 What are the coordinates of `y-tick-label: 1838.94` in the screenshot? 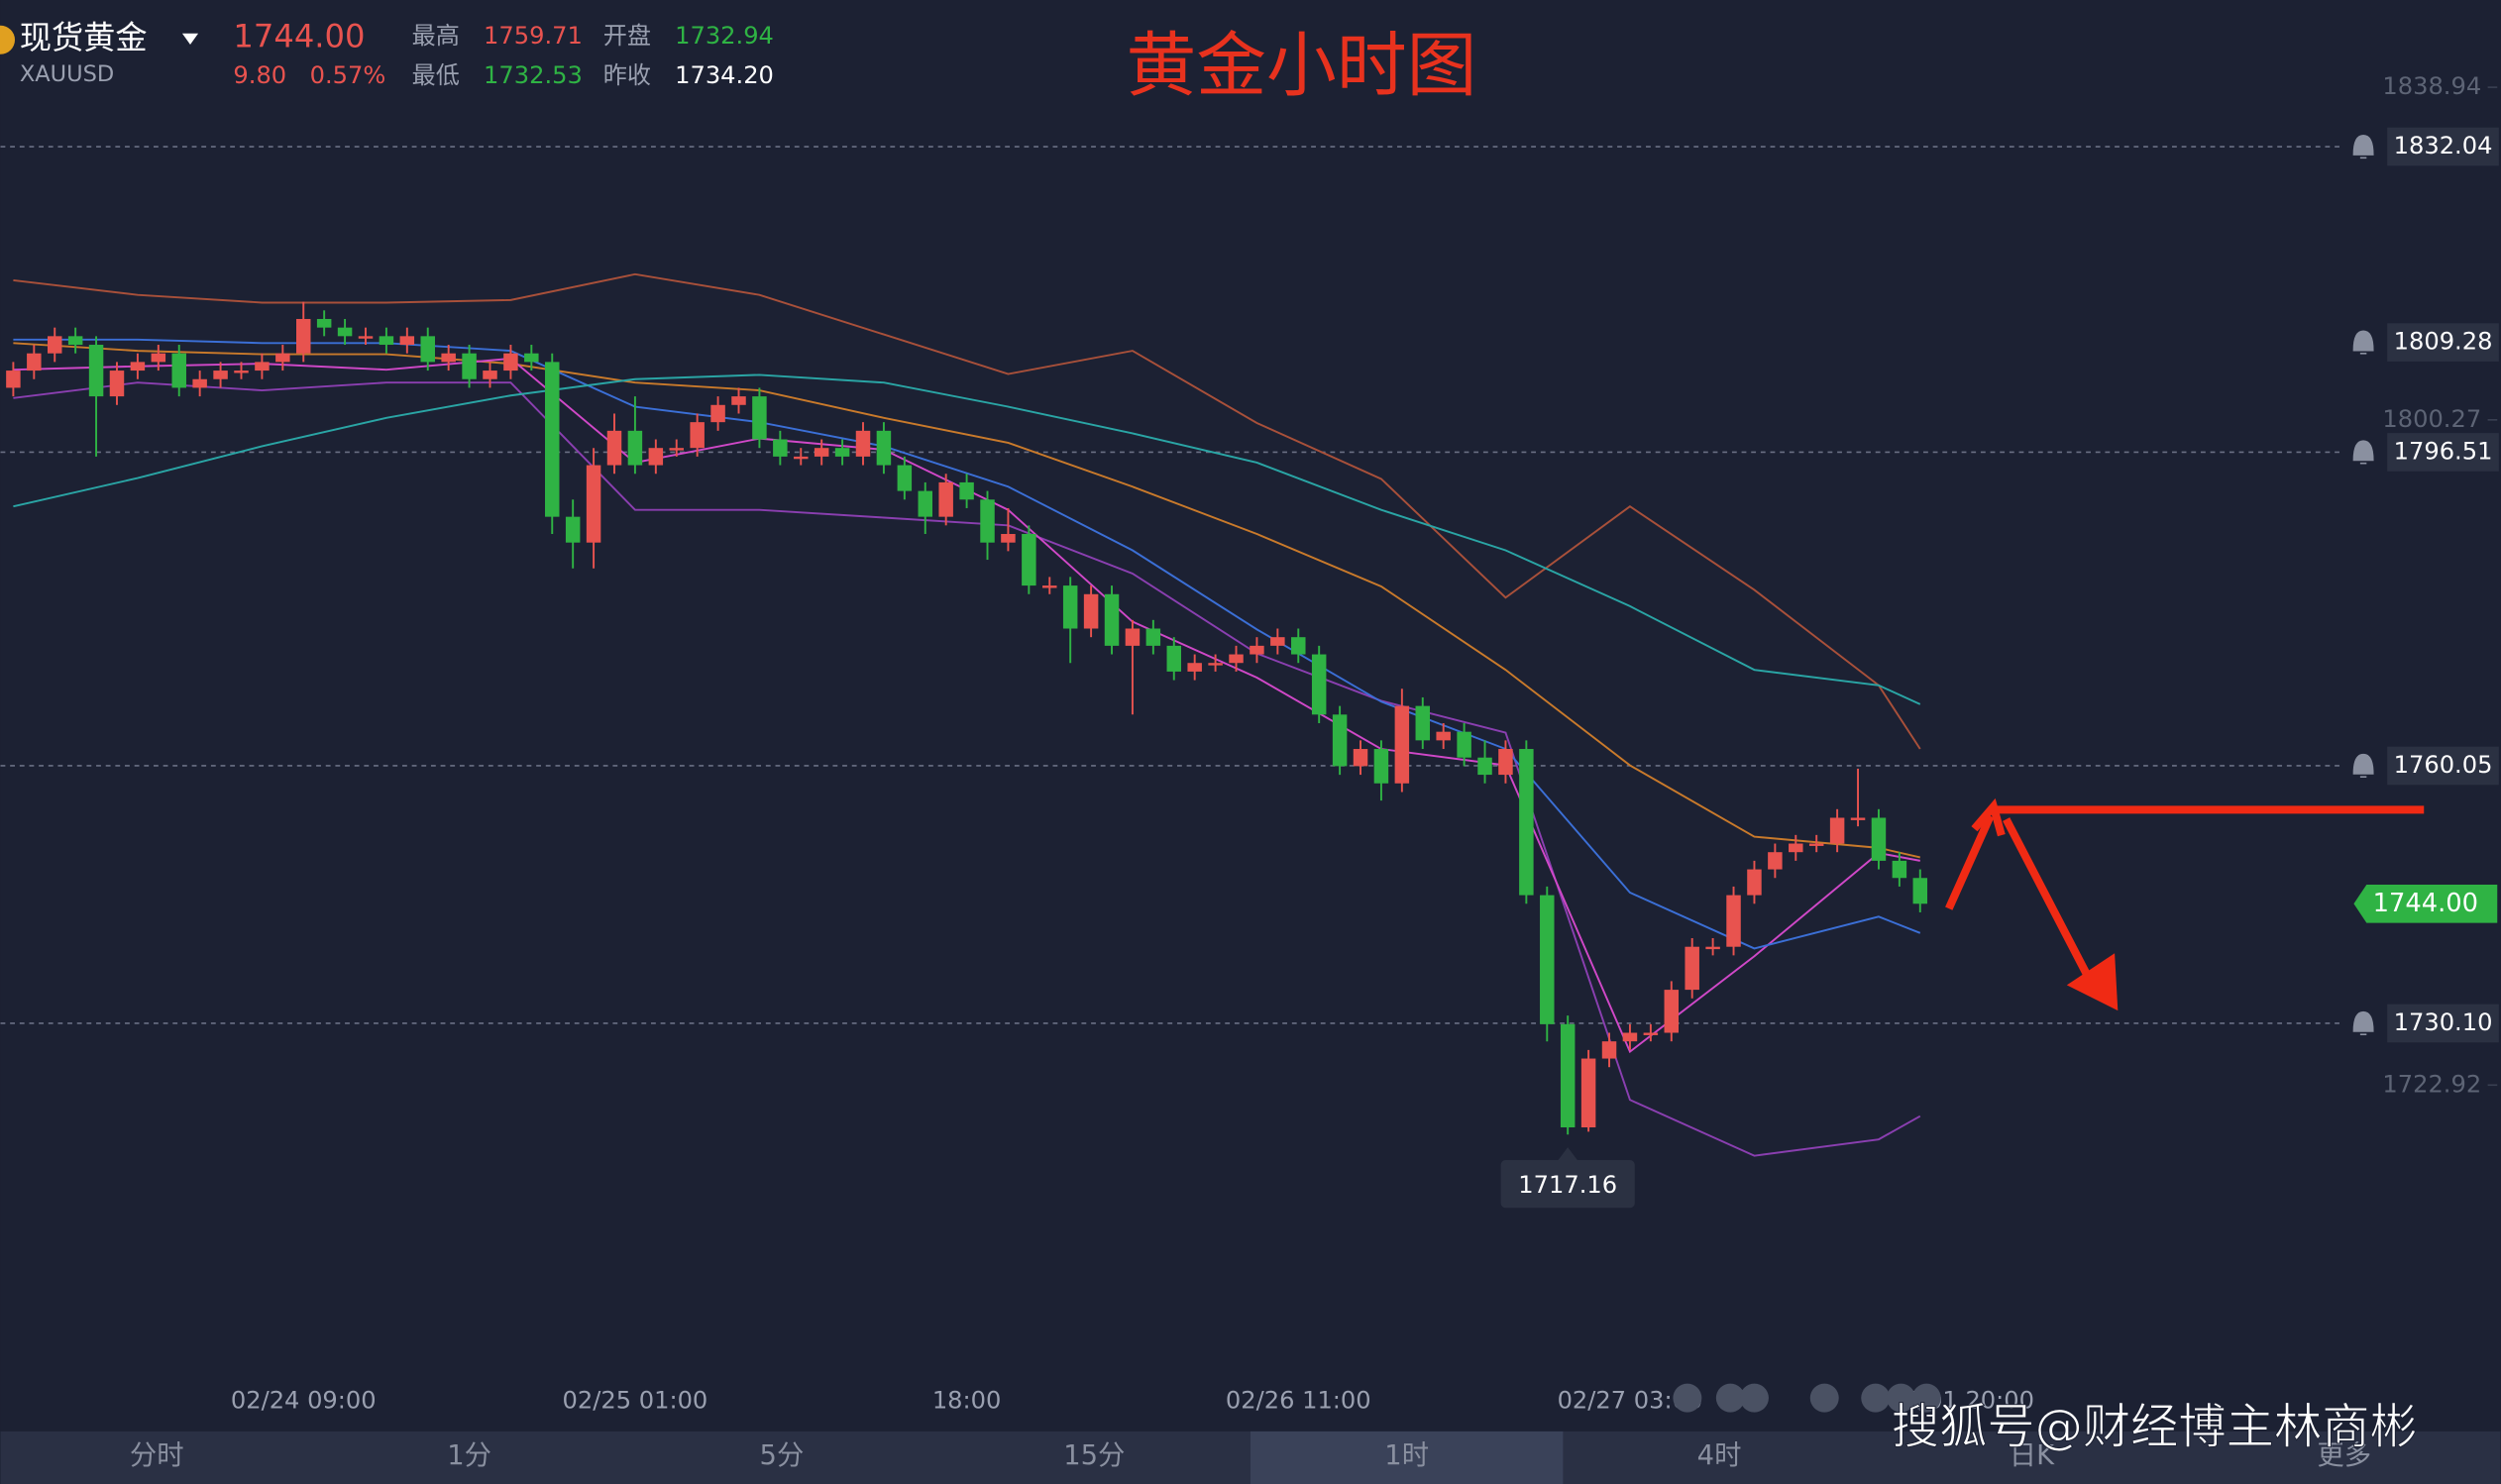 It's located at (2431, 86).